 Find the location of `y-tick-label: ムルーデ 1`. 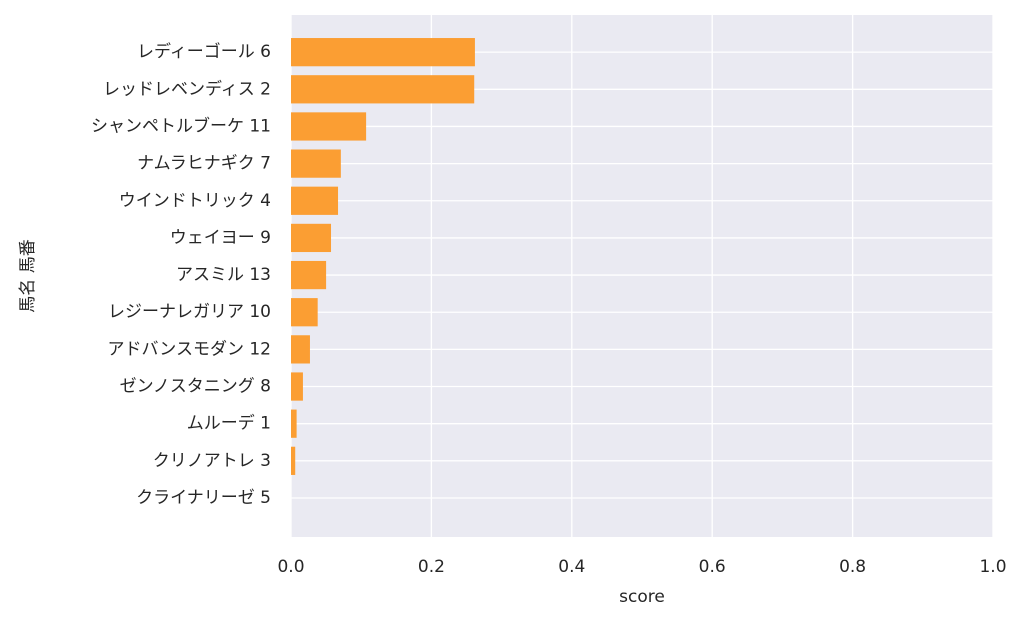

y-tick-label: ムルーデ 1 is located at coordinates (229, 423).